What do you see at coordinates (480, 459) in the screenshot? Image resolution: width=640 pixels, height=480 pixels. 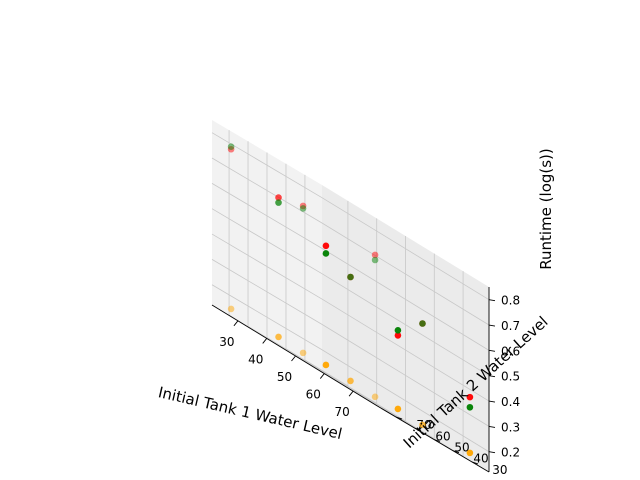 I see `y-tick-label: 40` at bounding box center [480, 459].